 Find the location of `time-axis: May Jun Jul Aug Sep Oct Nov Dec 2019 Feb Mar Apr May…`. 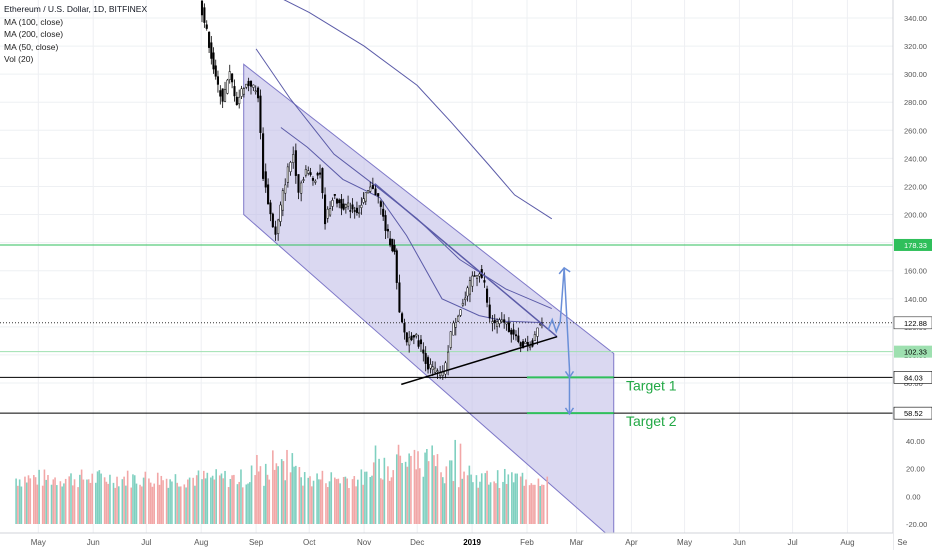

time-axis: May Jun Jul Aug Sep Oct Nov Dec 2019 Feb Mar Apr May… is located at coordinates (454, 541).